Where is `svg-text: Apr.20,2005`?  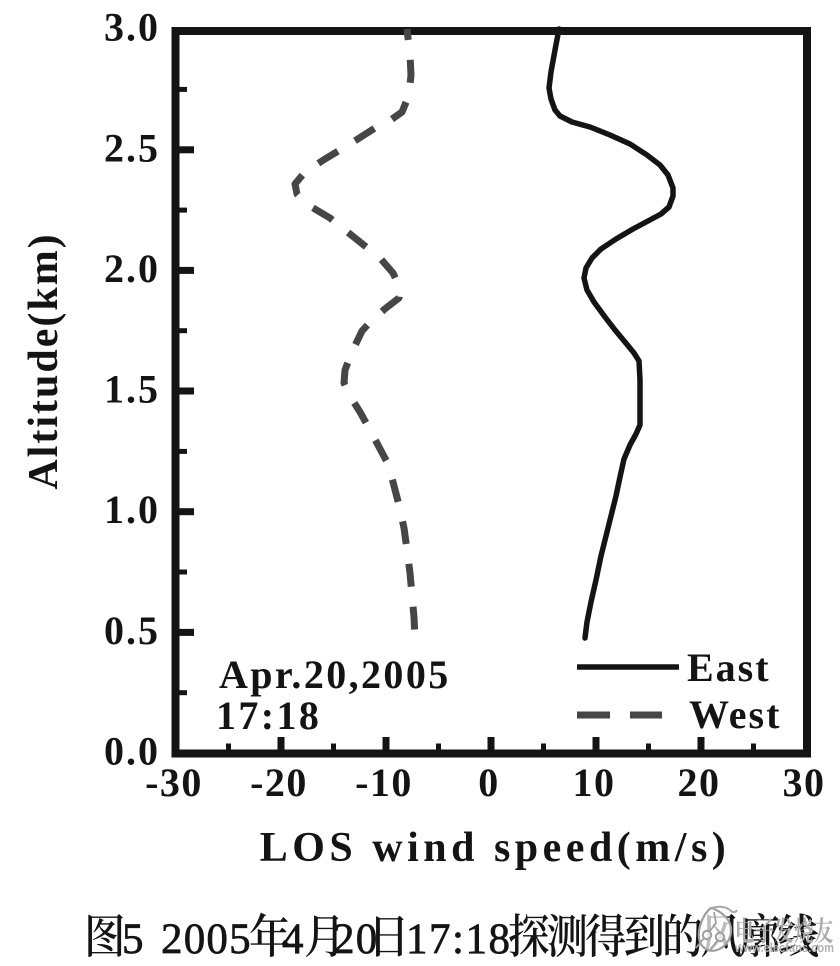
svg-text: Apr.20,2005 is located at coordinates (335, 674).